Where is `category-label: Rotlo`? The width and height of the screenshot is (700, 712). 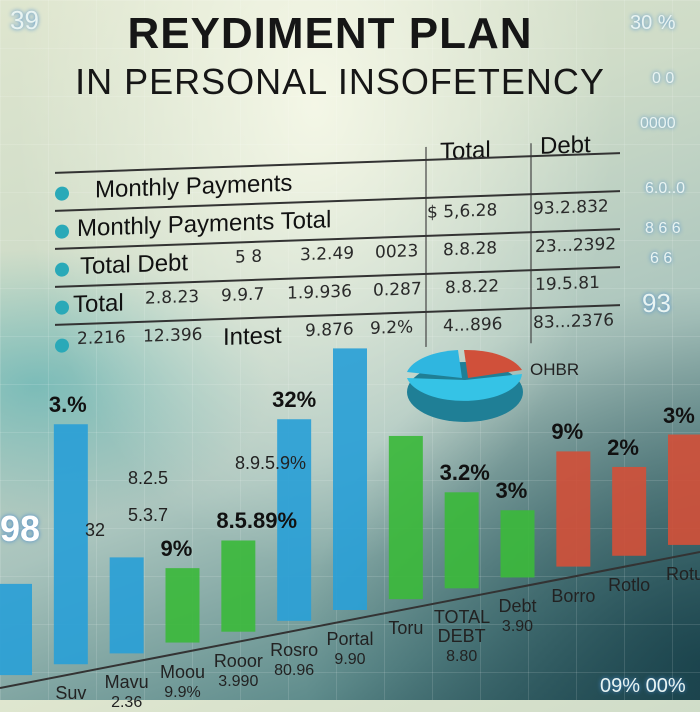
category-label: Rotlo is located at coordinates (629, 584).